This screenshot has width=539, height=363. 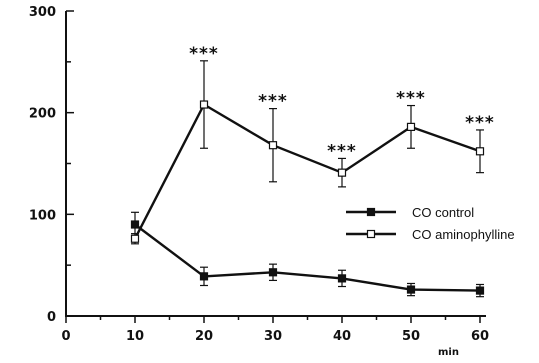 I want to click on x-tick-label: 30, so click(x=273, y=336).